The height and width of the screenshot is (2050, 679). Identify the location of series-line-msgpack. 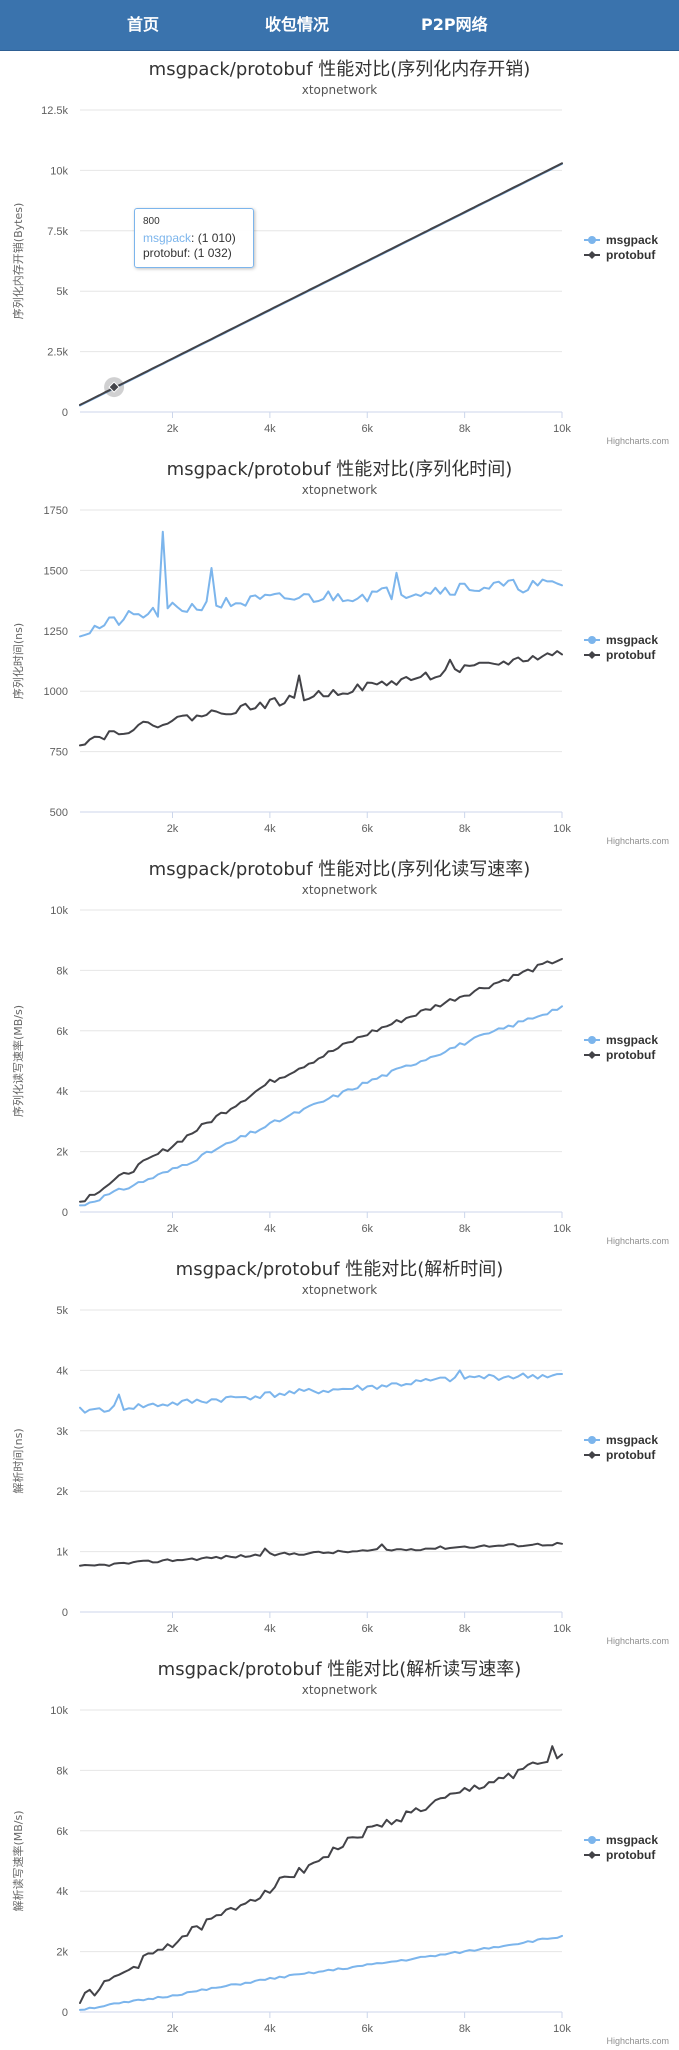
(321, 1391).